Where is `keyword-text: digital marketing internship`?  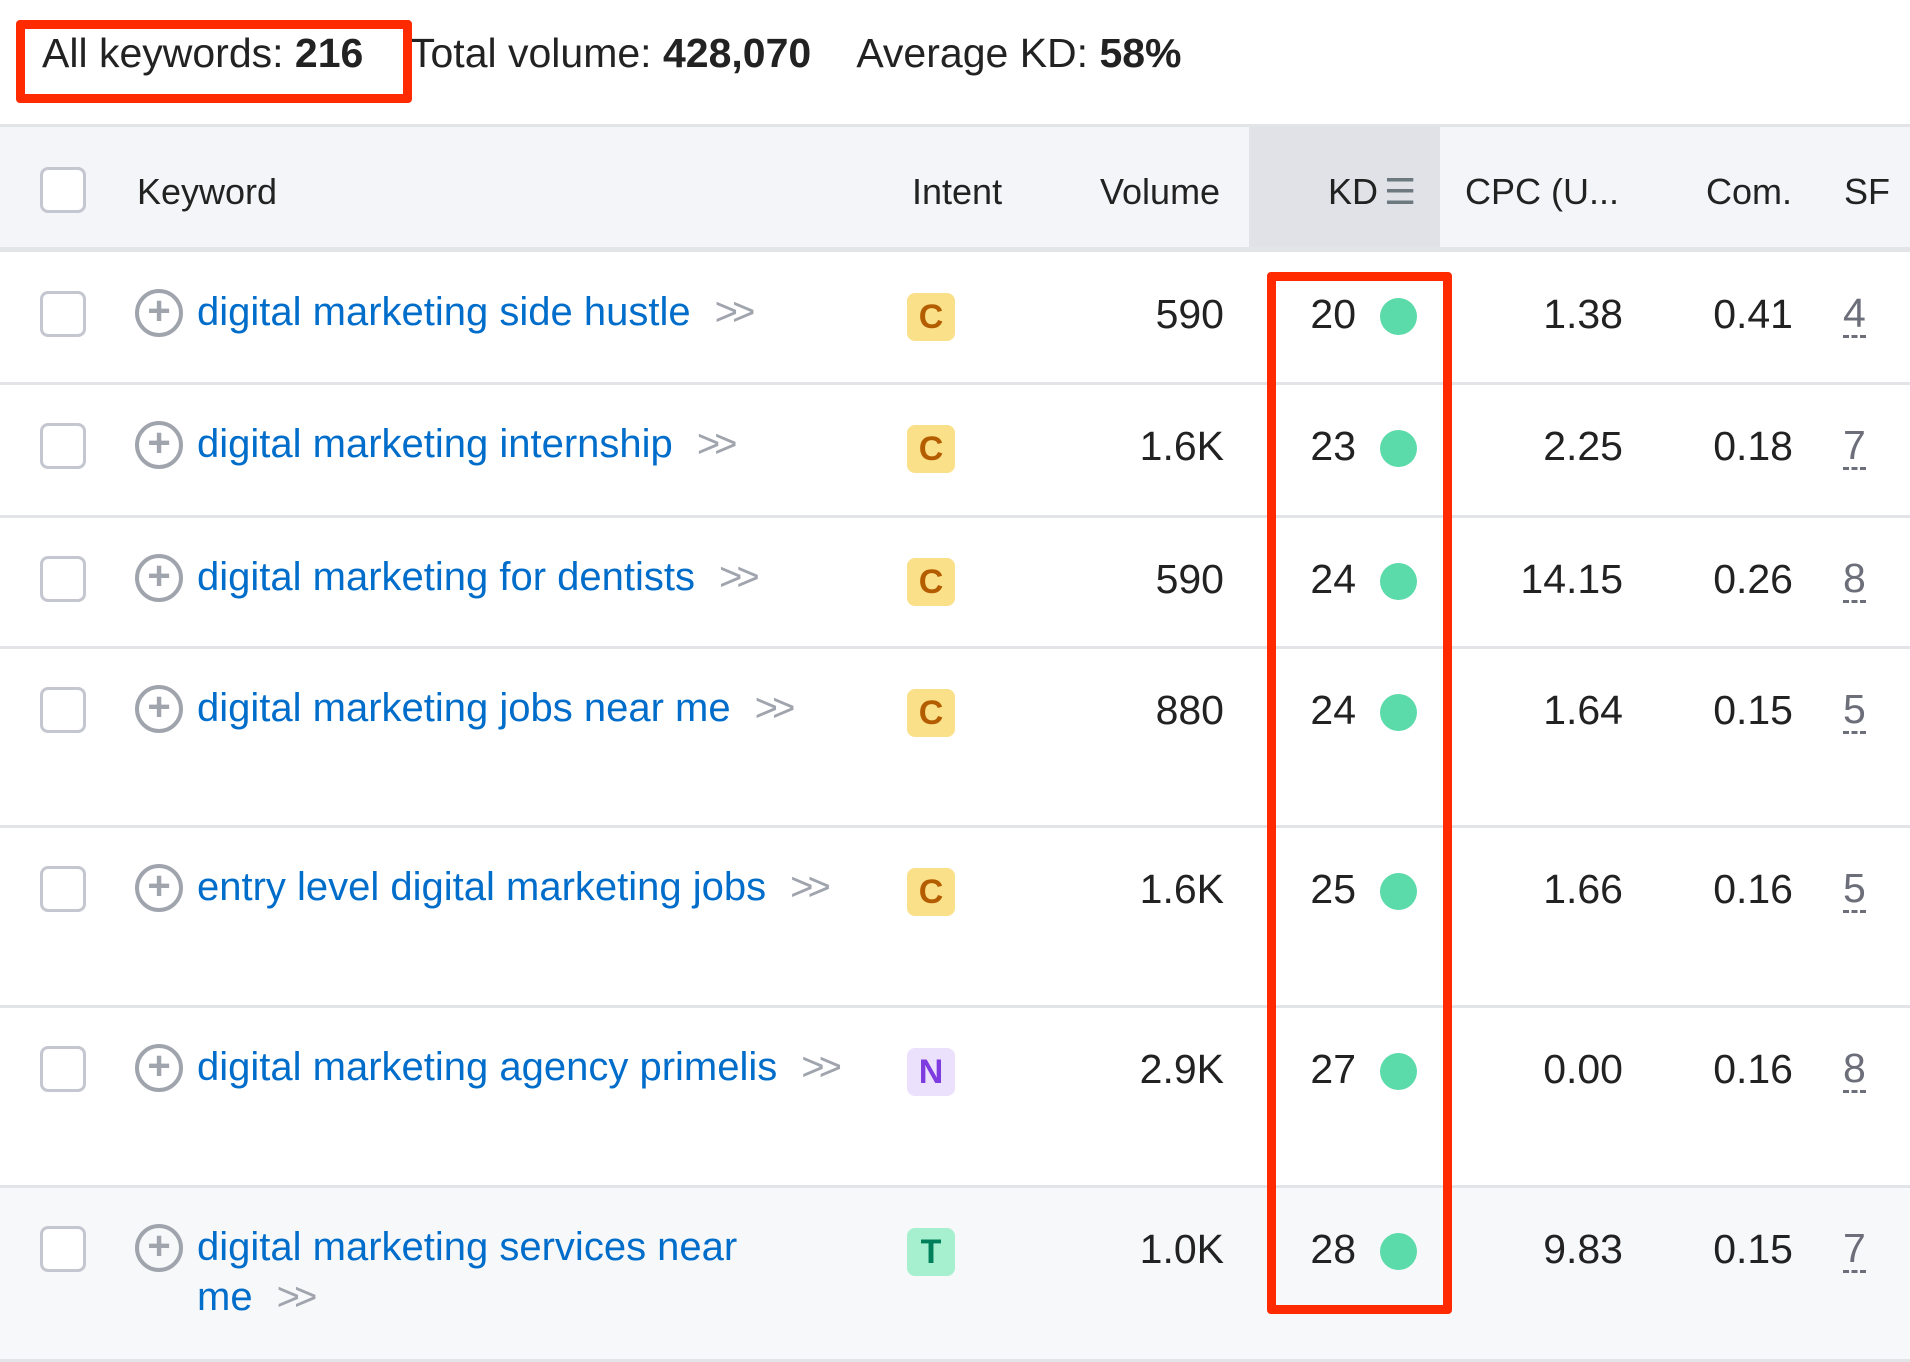 keyword-text: digital marketing internship is located at coordinates (435, 444).